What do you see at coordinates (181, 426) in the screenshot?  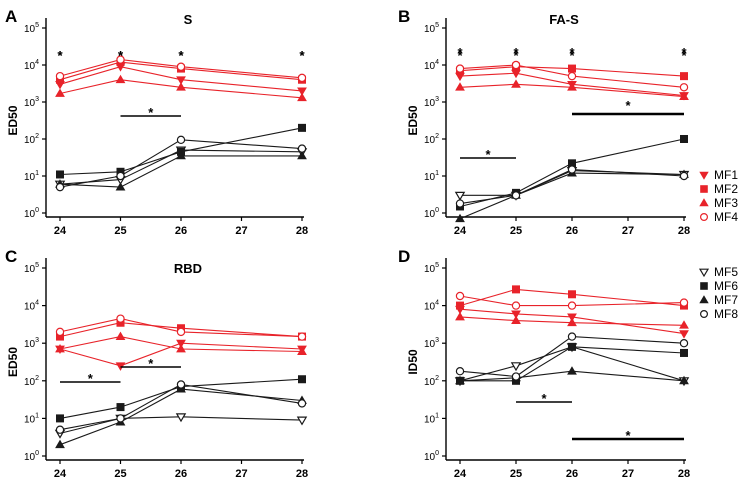 I see `series-MF5` at bounding box center [181, 426].